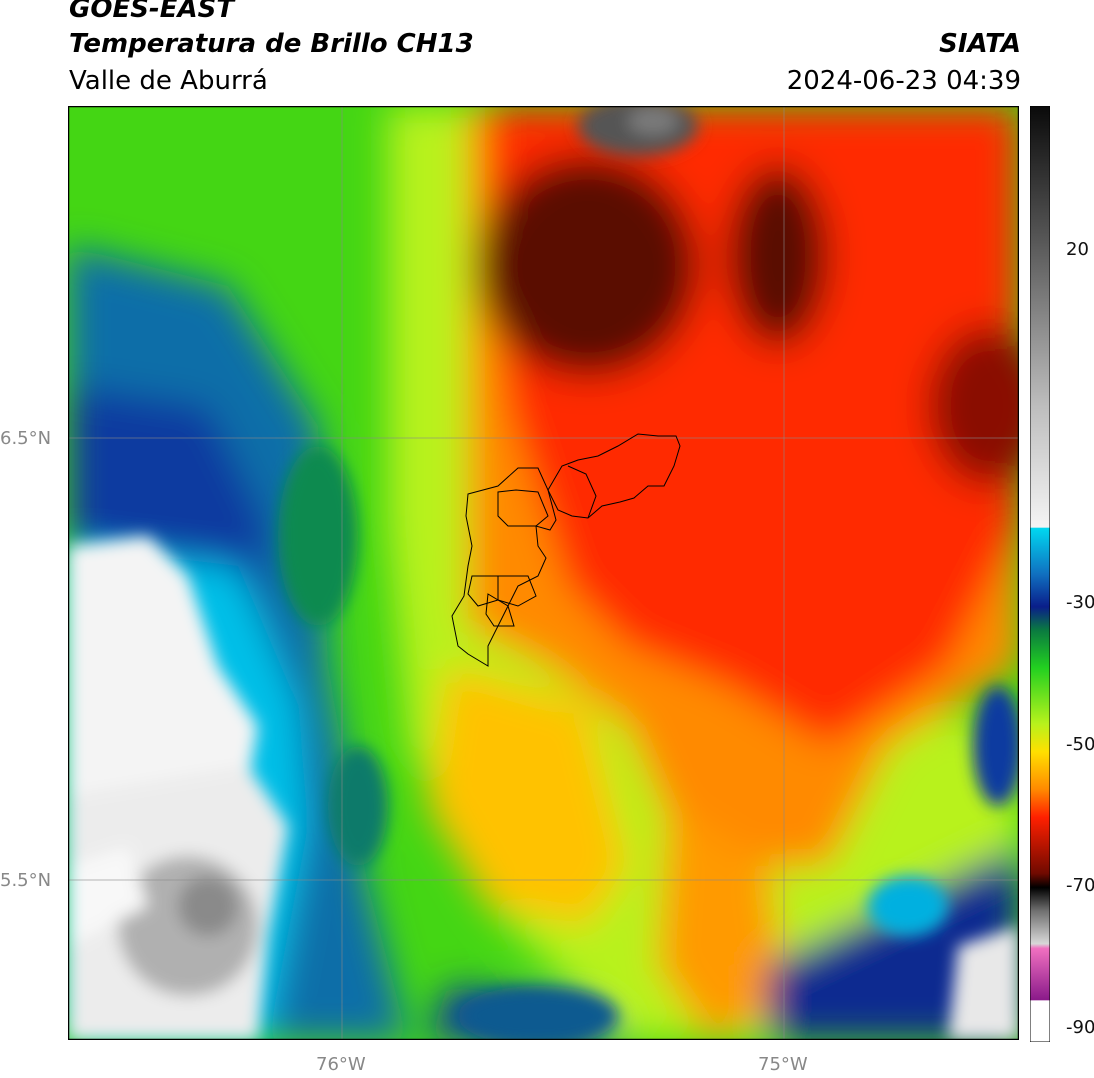 The image size is (1094, 1078). I want to click on lat-label-5-5n: 5.5°N, so click(26, 880).